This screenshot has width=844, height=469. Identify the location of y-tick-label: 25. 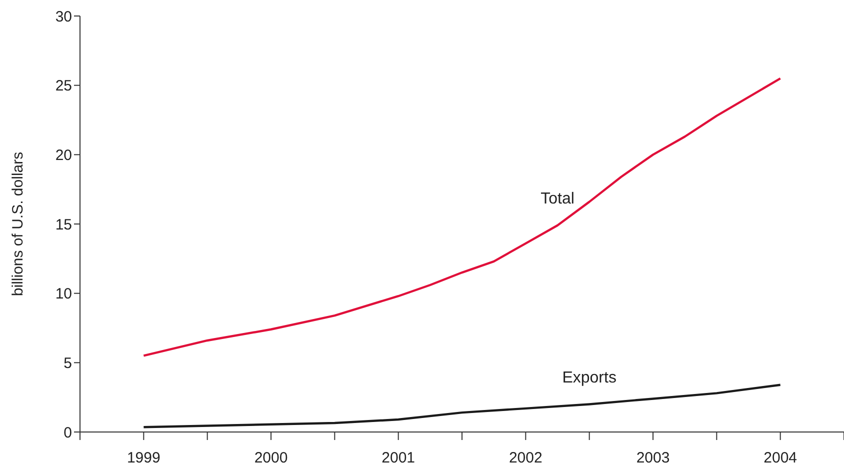
(63, 86).